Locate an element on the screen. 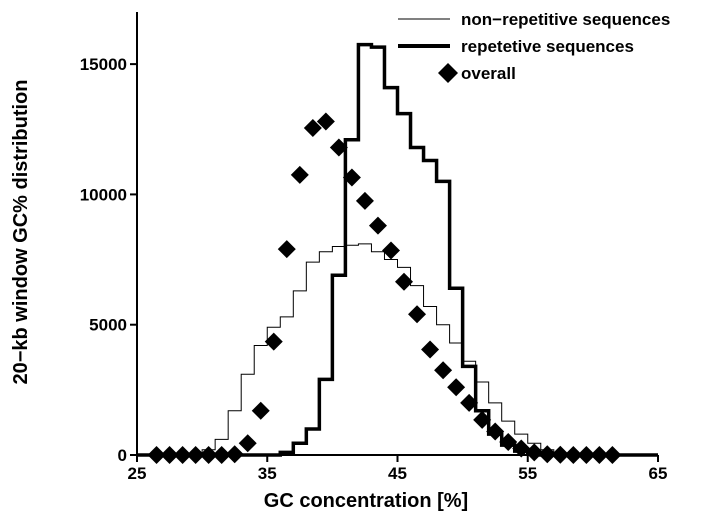  y-tick-label-0: 0 is located at coordinates (122, 455).